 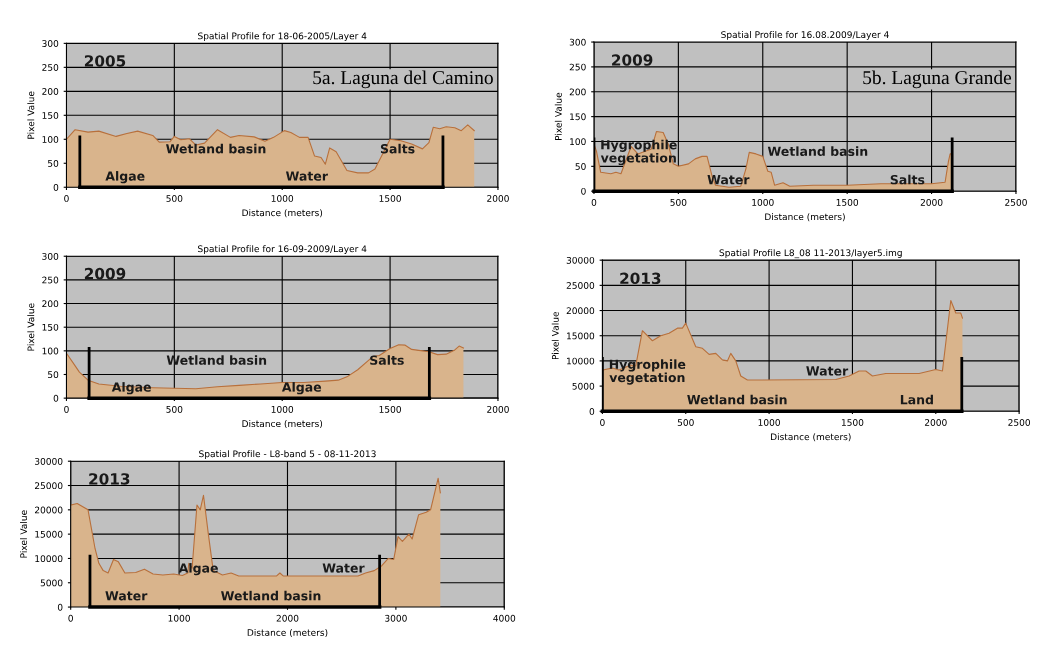 I want to click on text: 5a. Laguna del Camino, so click(x=403, y=79).